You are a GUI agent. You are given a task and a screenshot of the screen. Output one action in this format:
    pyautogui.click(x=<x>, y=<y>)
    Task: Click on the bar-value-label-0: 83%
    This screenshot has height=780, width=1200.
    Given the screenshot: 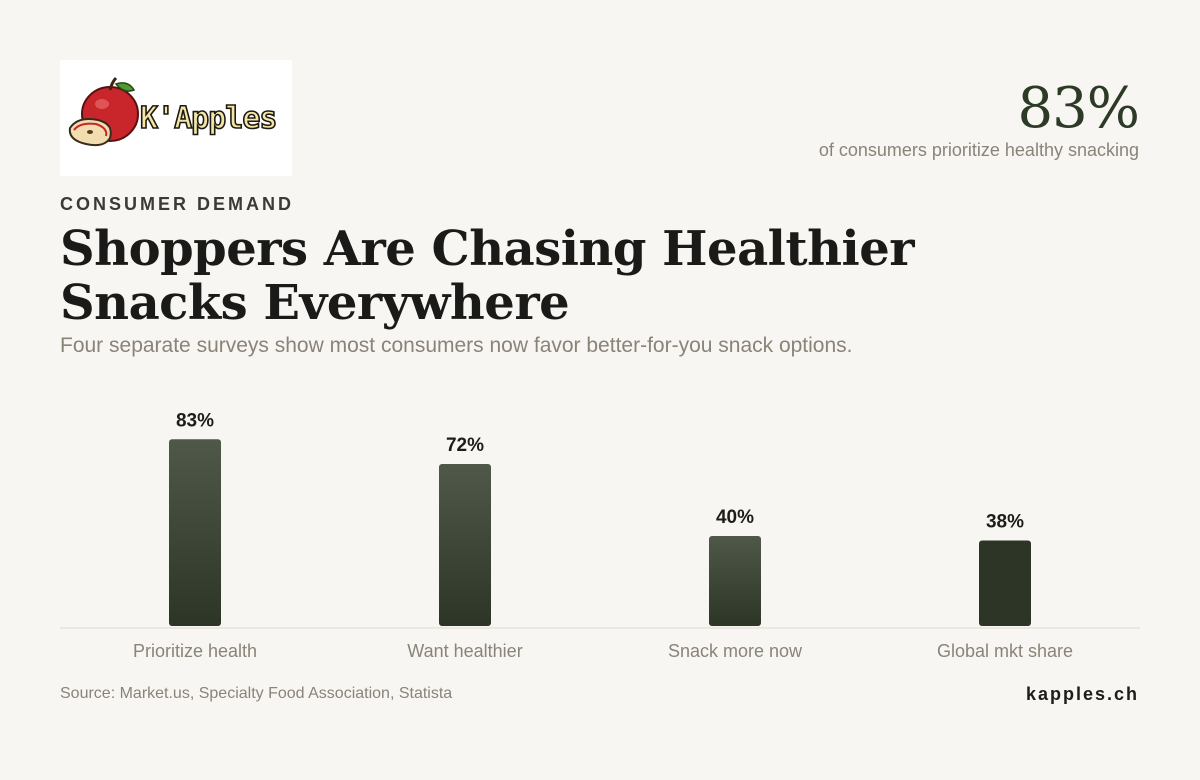 What is the action you would take?
    pyautogui.click(x=195, y=420)
    